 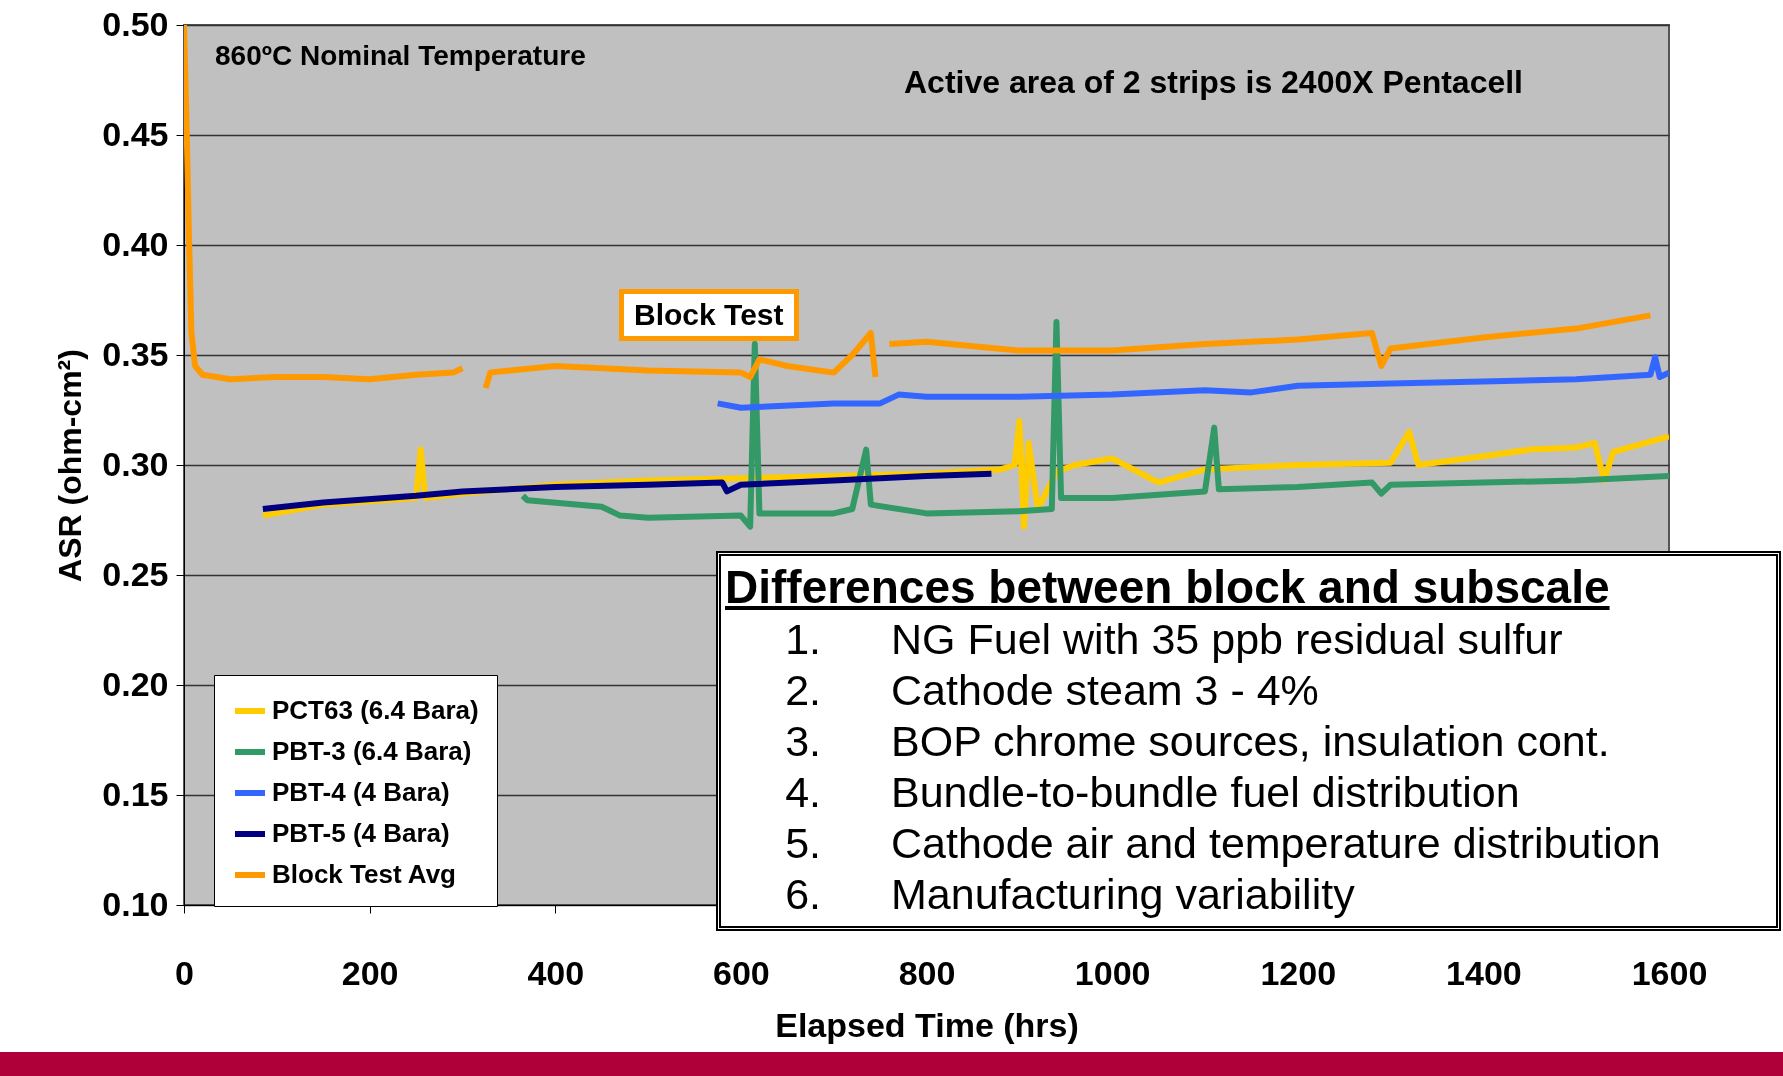 What do you see at coordinates (1223, 843) in the screenshot?
I see `text: 5. Cathode air and temperature distribution` at bounding box center [1223, 843].